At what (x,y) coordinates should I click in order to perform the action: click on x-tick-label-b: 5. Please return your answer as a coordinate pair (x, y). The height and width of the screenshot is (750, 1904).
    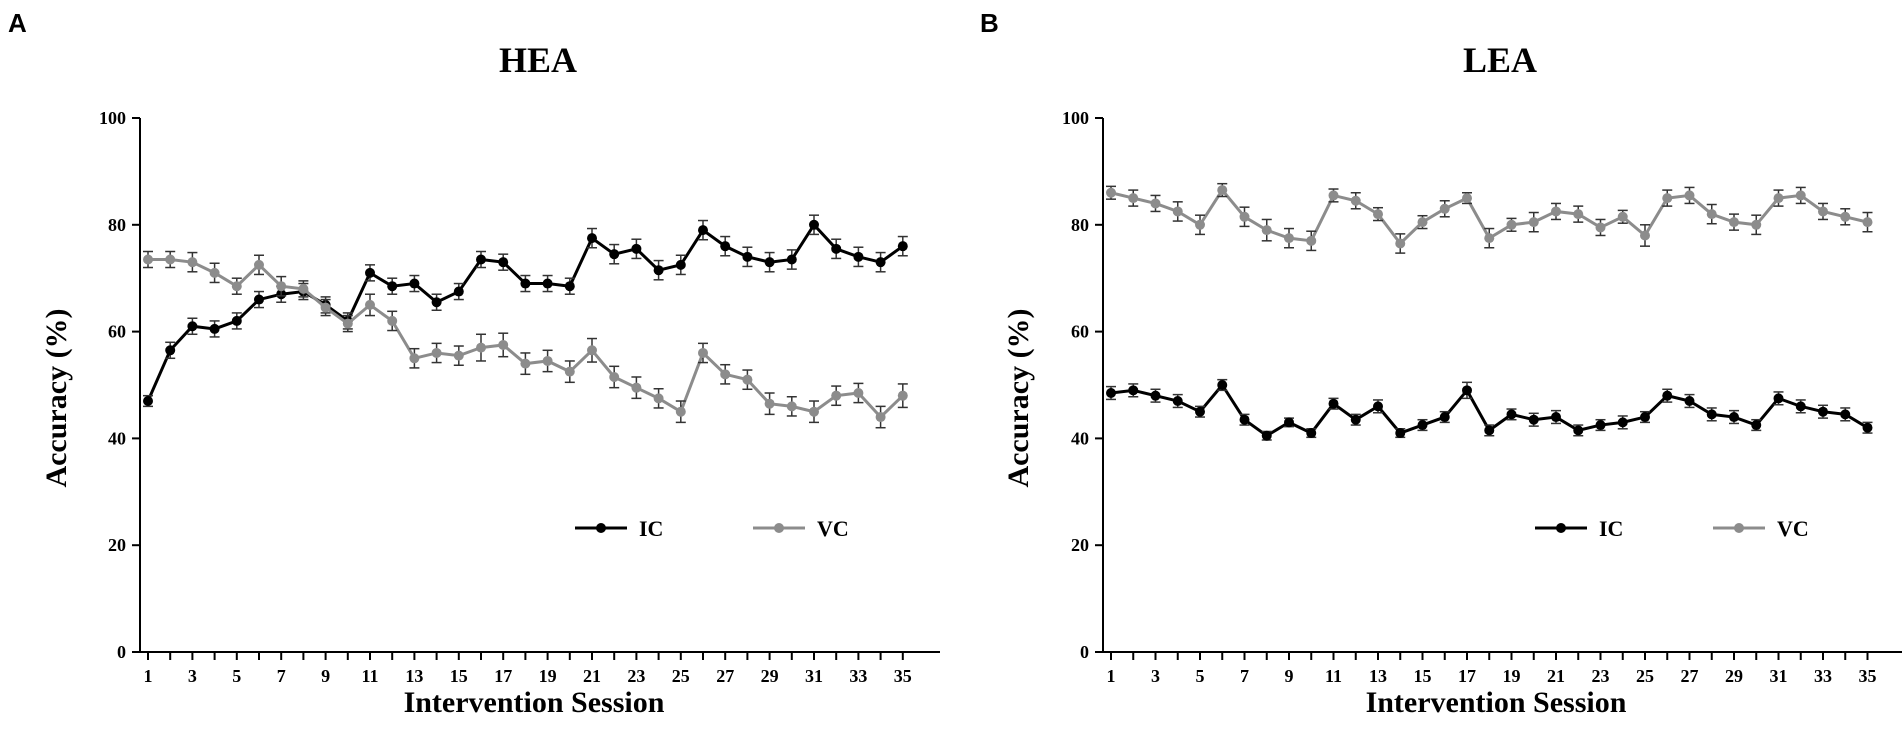
    Looking at the image, I should click on (1200, 676).